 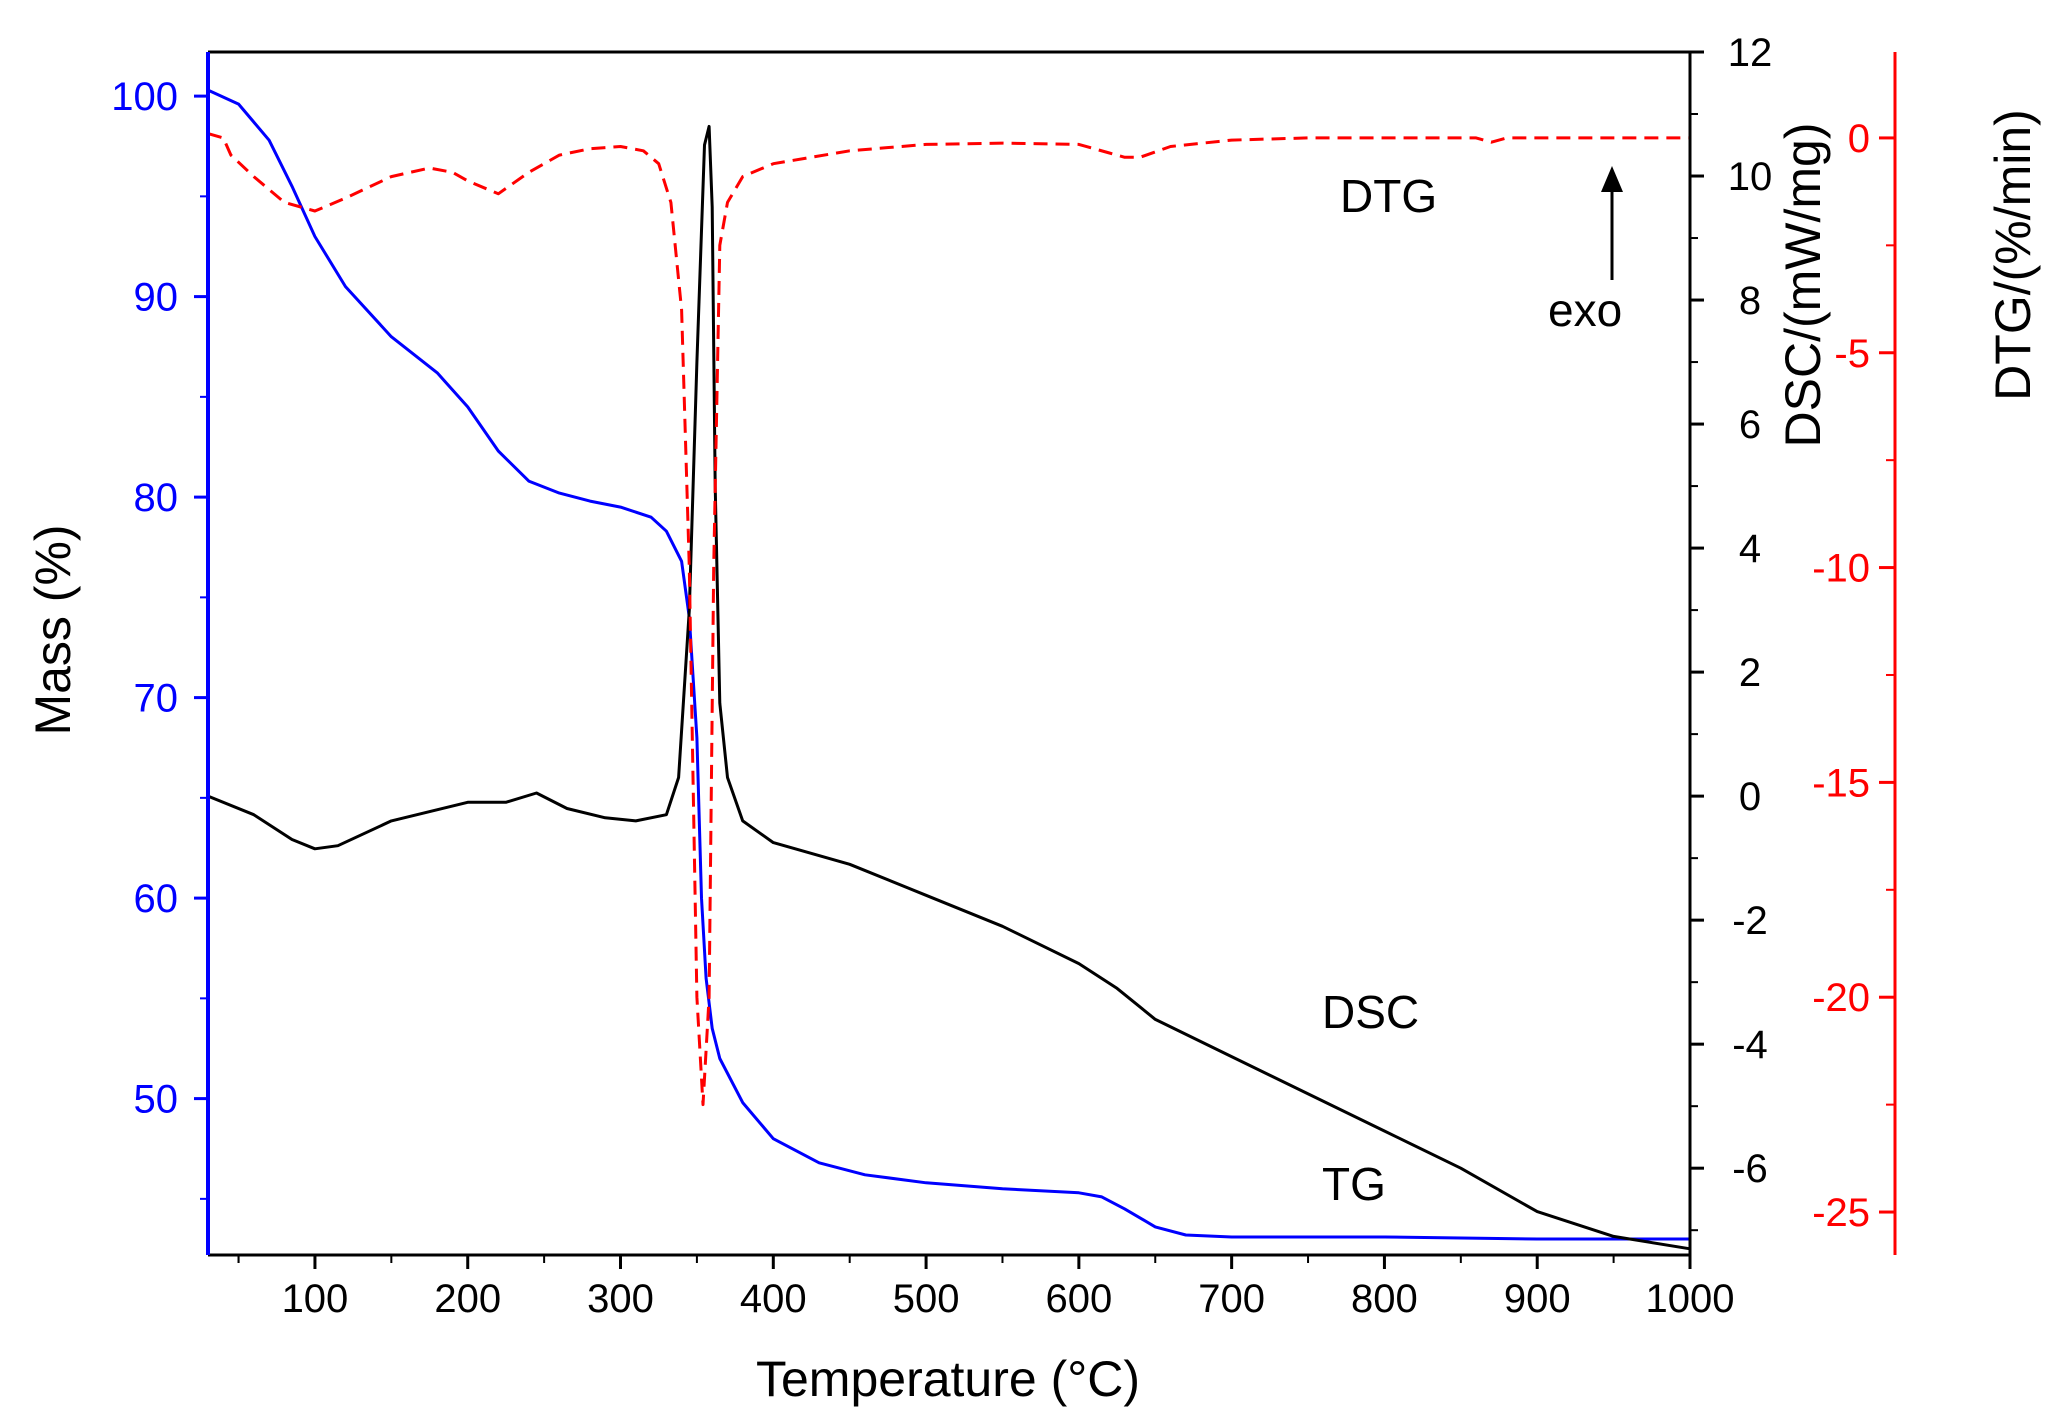 I want to click on left-tick-label: 90, so click(x=156, y=298).